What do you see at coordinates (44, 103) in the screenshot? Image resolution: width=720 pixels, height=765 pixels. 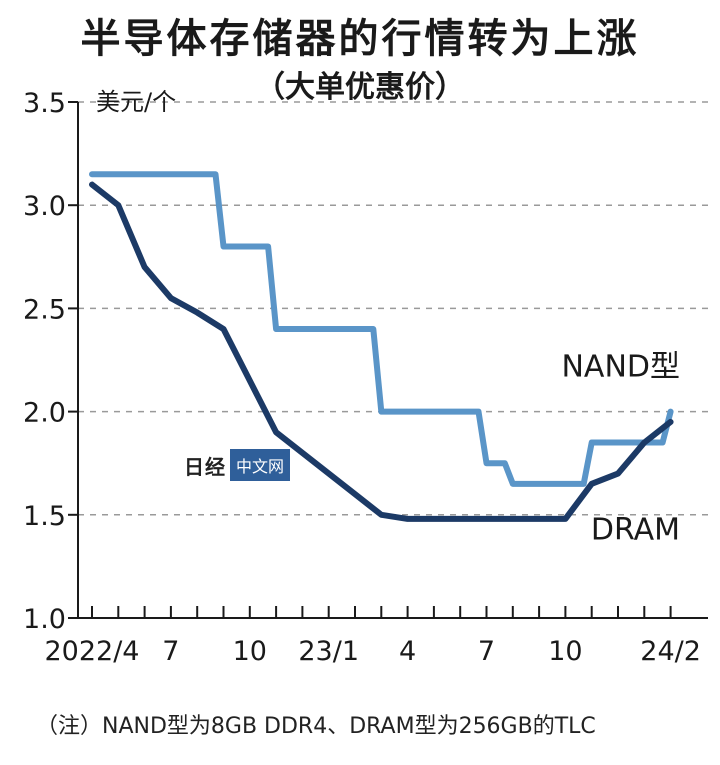 I see `y-tick-label: 3.5` at bounding box center [44, 103].